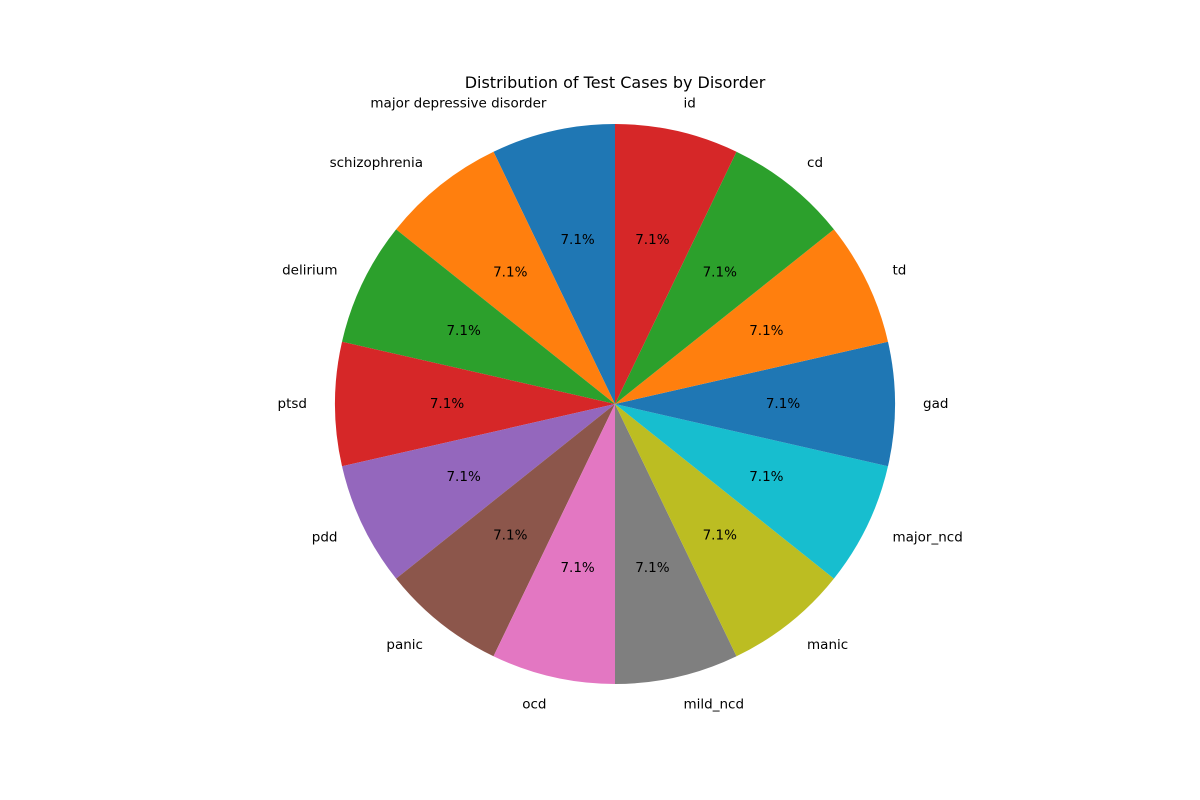 The width and height of the screenshot is (1200, 800). I want to click on chart-title: Distribution of Test Cases by Disorder, so click(615, 82).